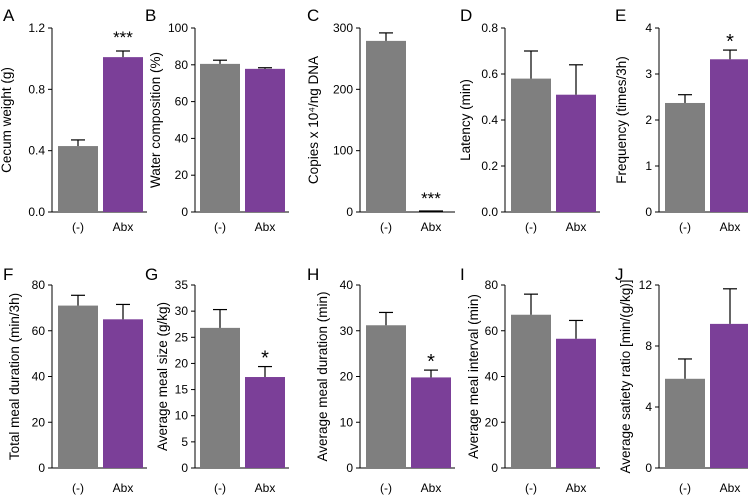 This screenshot has height=503, width=748. Describe the element at coordinates (343, 89) in the screenshot. I see `y-tick-label: 200` at that location.